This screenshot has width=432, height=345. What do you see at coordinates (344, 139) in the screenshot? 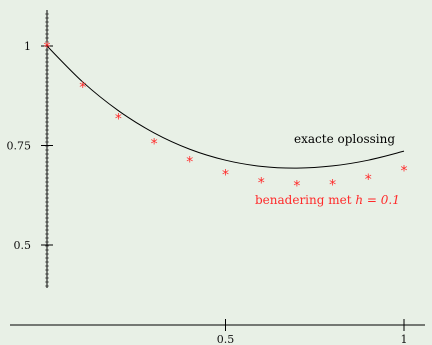
I see `annotation-exact: exacte oplossing` at bounding box center [344, 139].